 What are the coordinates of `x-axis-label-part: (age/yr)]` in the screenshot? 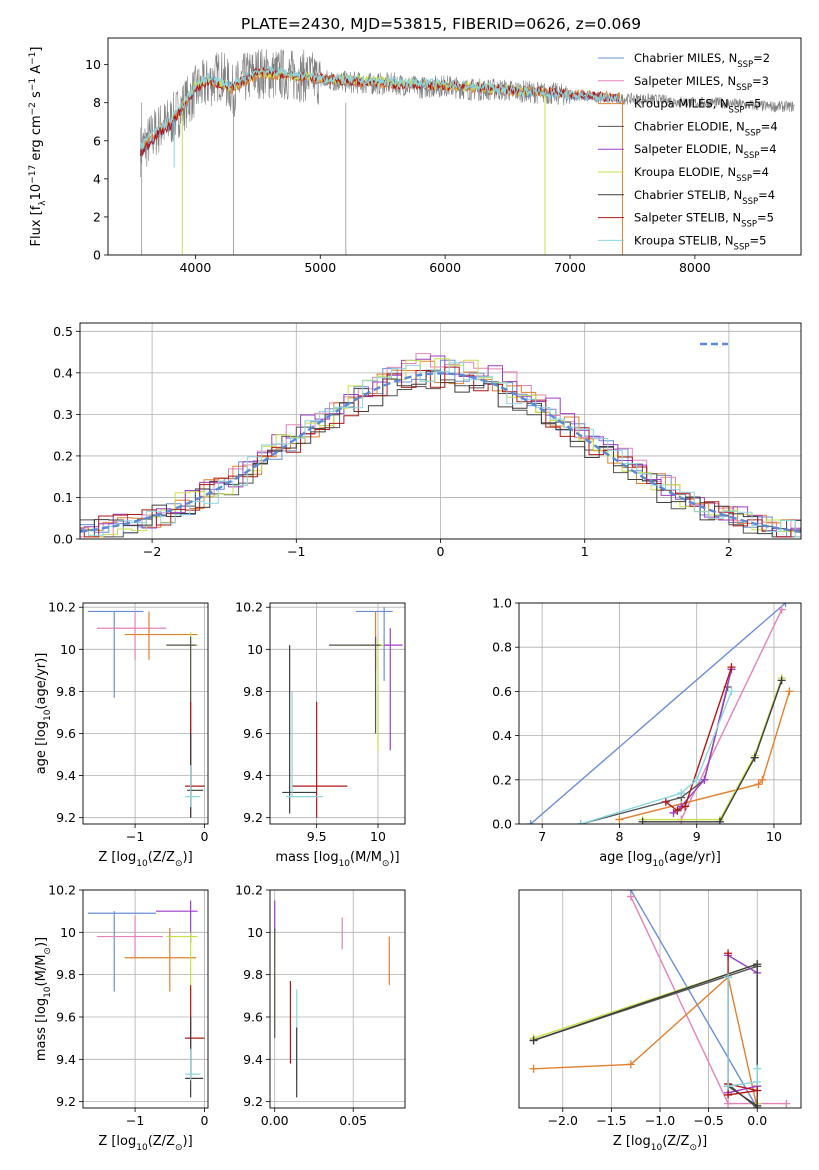 It's located at (692, 857).